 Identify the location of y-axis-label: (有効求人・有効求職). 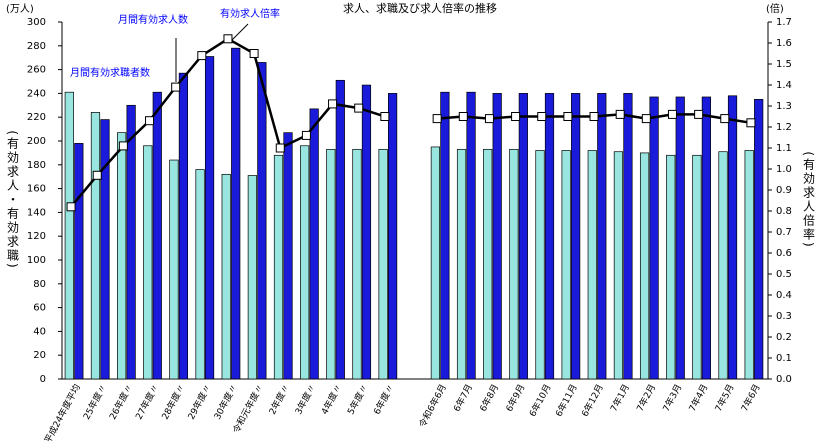
(13, 199).